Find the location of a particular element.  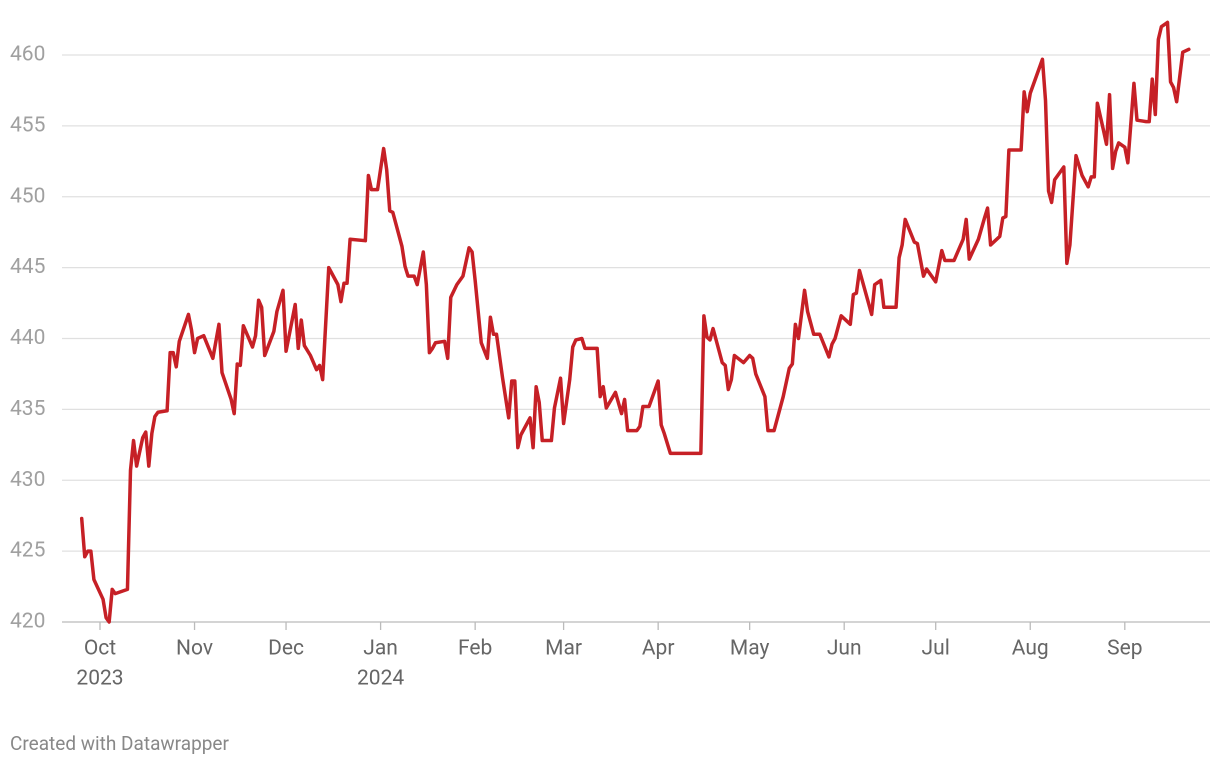

x-tick-label: Aug is located at coordinates (1030, 649).